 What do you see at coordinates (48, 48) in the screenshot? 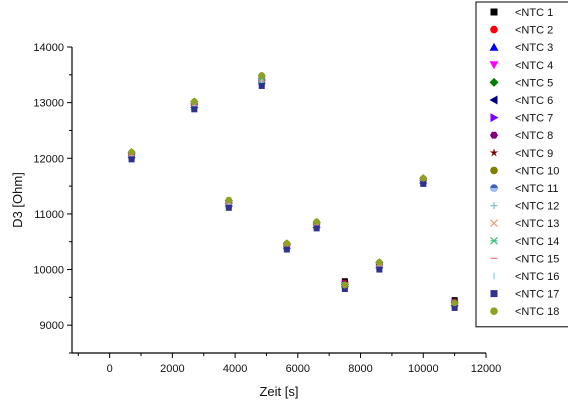
I see `y-tick-label: 14000` at bounding box center [48, 48].